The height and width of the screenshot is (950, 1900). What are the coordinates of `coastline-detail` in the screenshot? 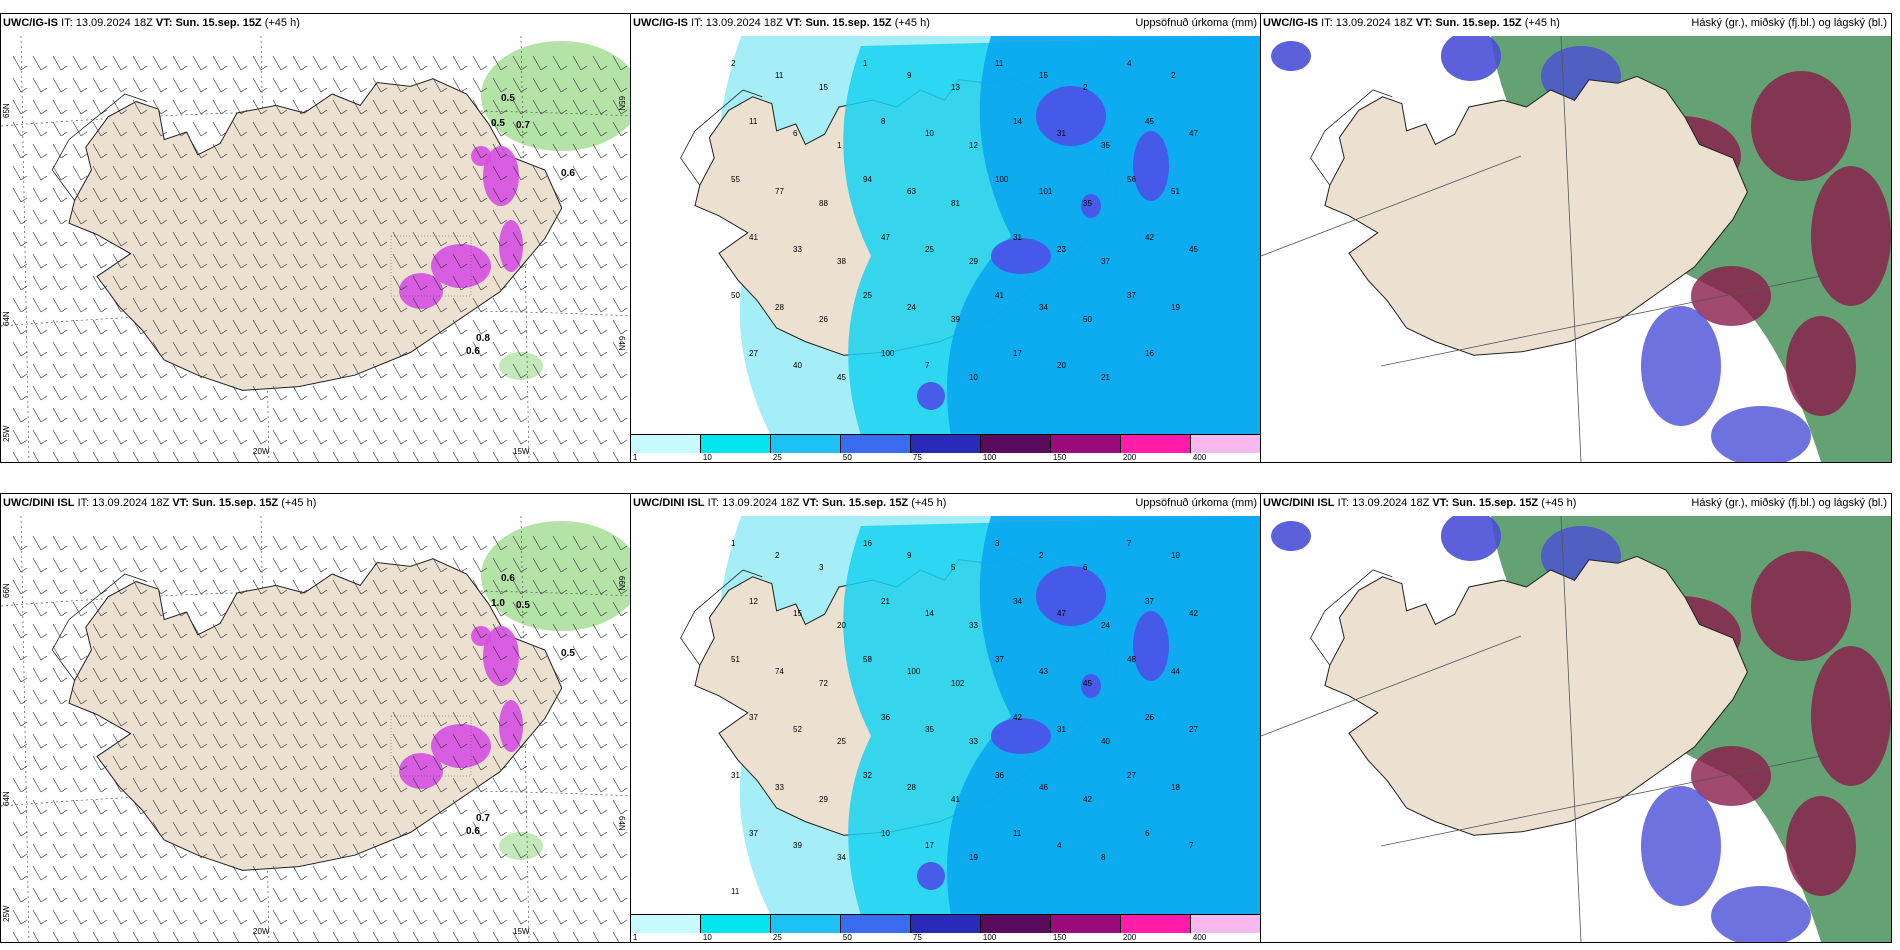 It's located at (1351, 137).